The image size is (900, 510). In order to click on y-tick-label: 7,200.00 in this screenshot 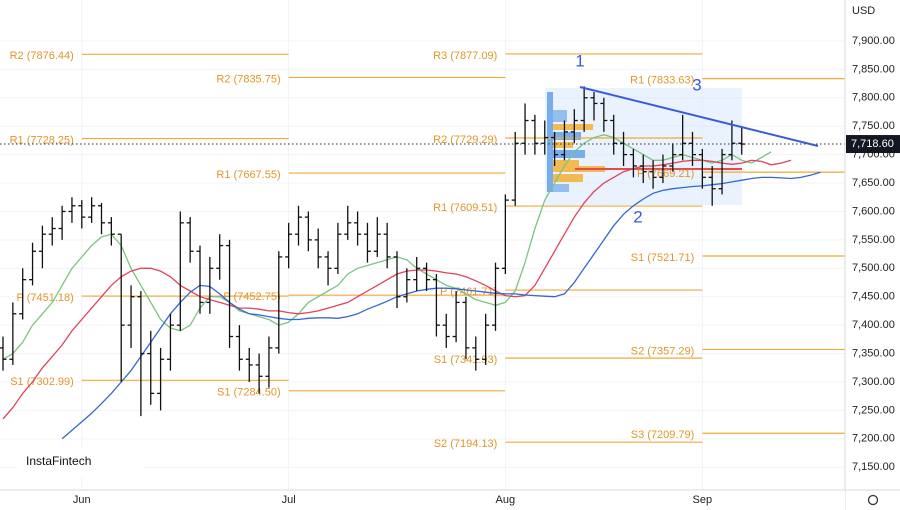, I will do `click(873, 439)`.